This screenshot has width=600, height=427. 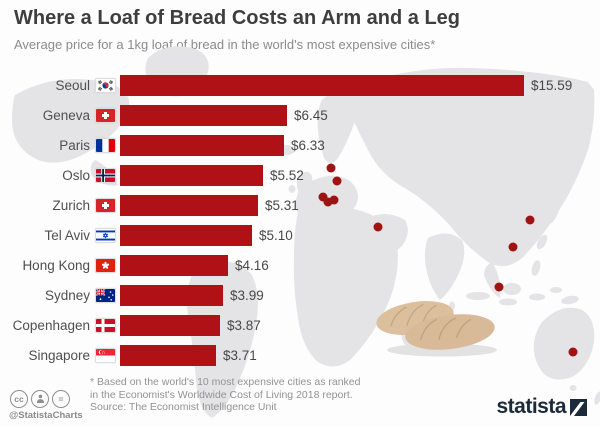 I want to click on value-label: $6.45, so click(x=311, y=115).